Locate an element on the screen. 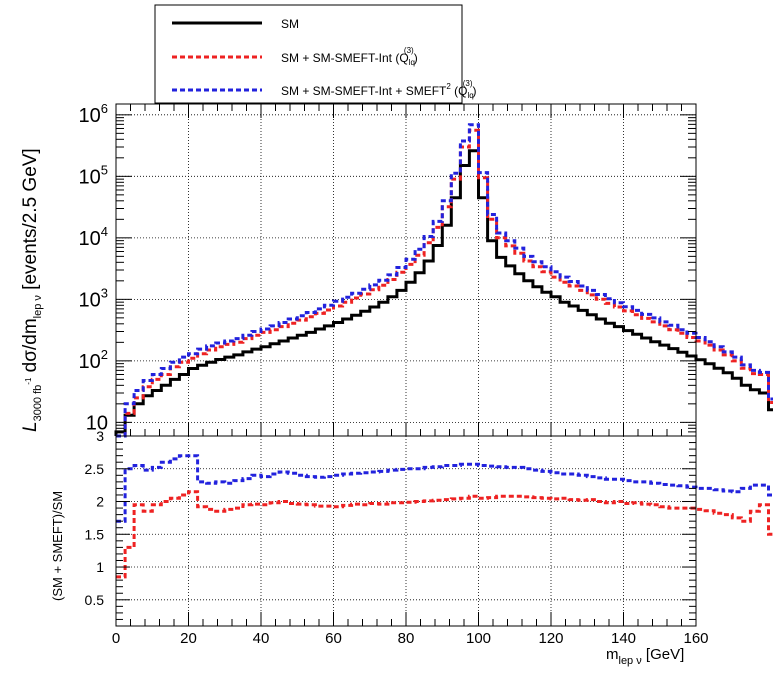 The width and height of the screenshot is (773, 681). y-tick-label: 10 is located at coordinates (97, 423).